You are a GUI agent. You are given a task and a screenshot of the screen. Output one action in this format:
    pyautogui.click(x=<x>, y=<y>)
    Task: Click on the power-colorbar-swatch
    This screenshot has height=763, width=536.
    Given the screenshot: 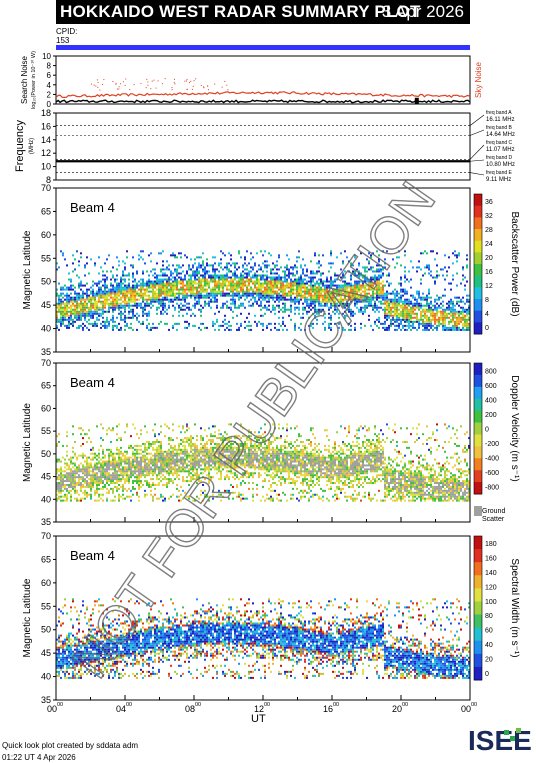 What is the action you would take?
    pyautogui.click(x=478, y=223)
    